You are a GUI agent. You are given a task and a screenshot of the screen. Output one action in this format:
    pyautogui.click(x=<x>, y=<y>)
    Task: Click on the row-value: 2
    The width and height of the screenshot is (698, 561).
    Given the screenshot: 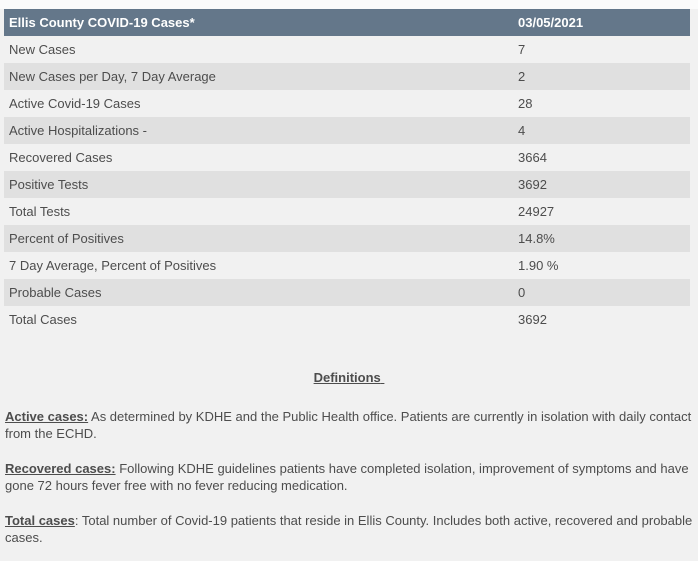 What is the action you would take?
    pyautogui.click(x=522, y=76)
    